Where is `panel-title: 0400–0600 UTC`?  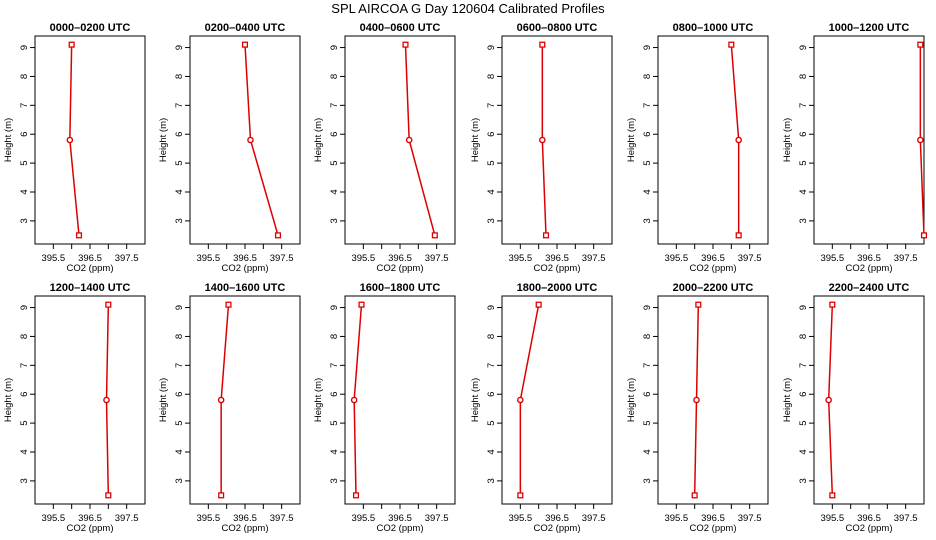 panel-title: 0400–0600 UTC is located at coordinates (400, 28).